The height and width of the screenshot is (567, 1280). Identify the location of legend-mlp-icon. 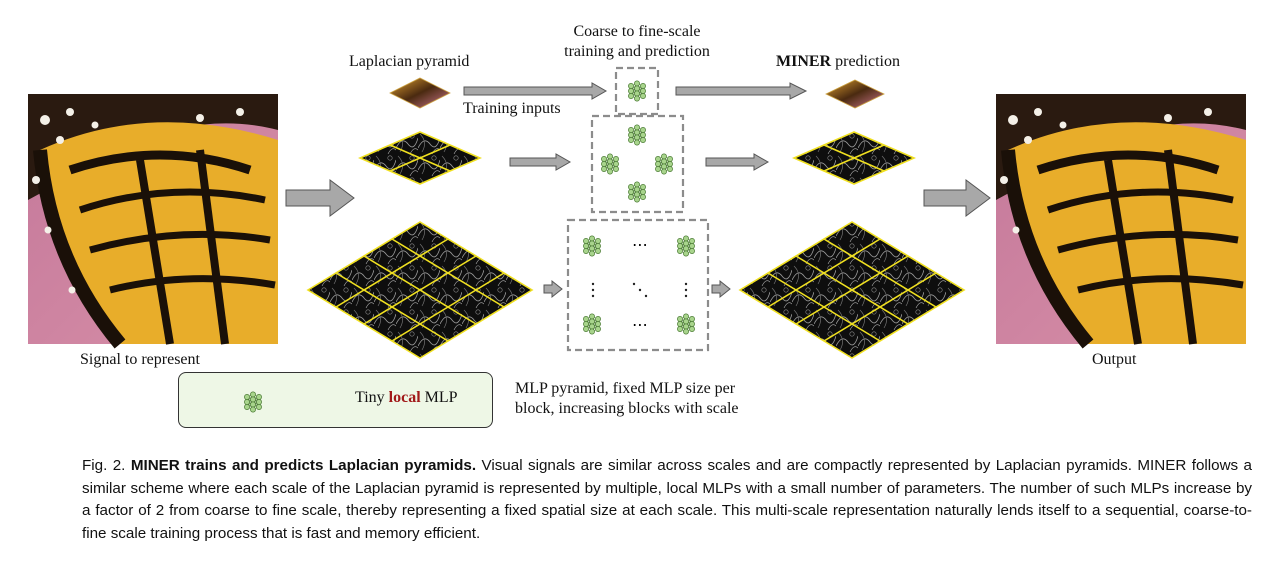
(253, 402).